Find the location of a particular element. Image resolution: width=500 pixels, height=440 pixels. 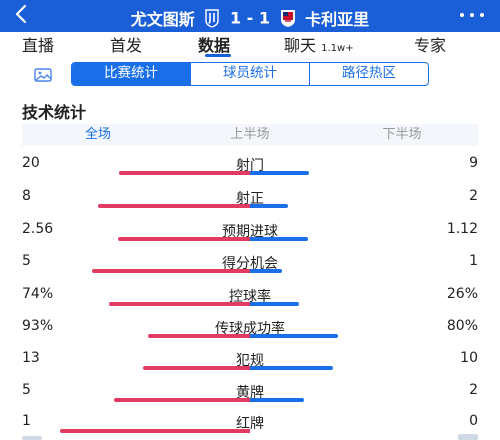

stat-row: 20 射门 9 is located at coordinates (250, 171).